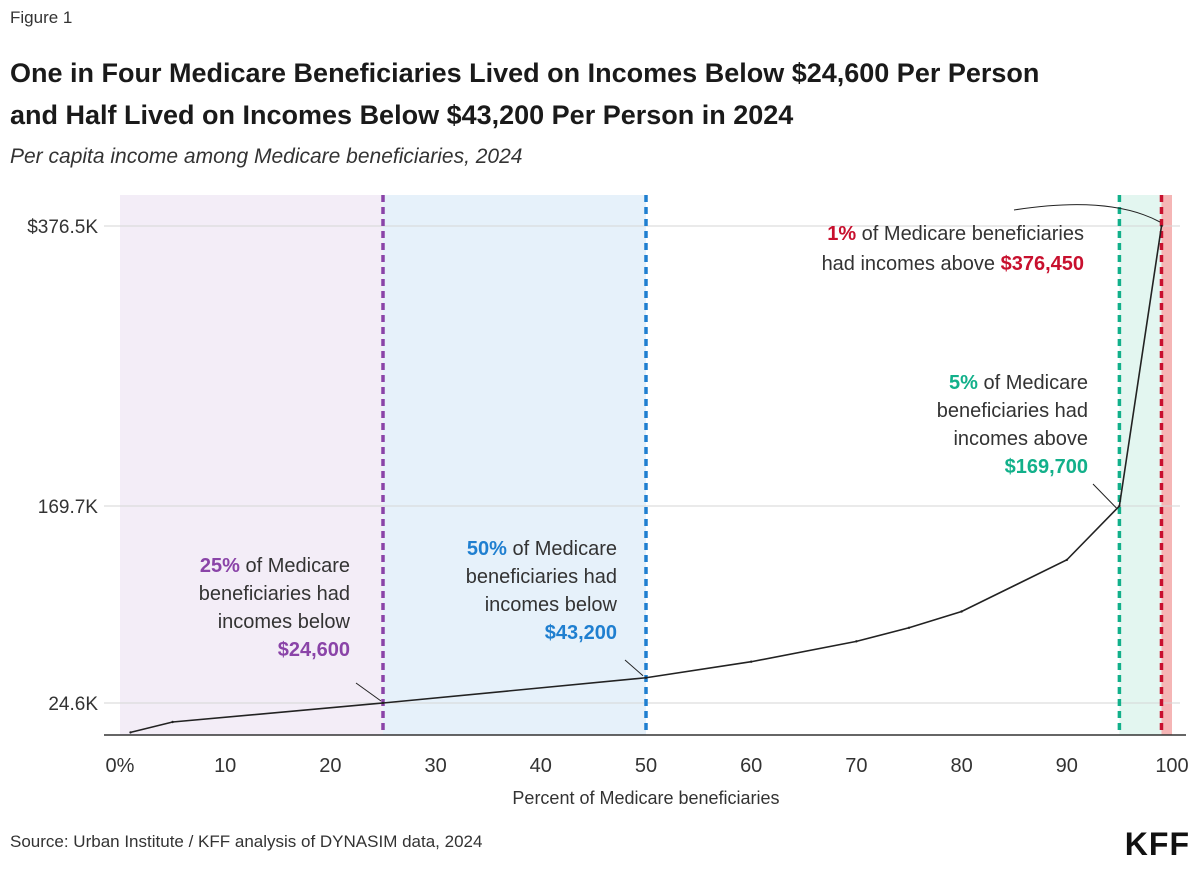  I want to click on annotation-2-line: $169,700, so click(1046, 467).